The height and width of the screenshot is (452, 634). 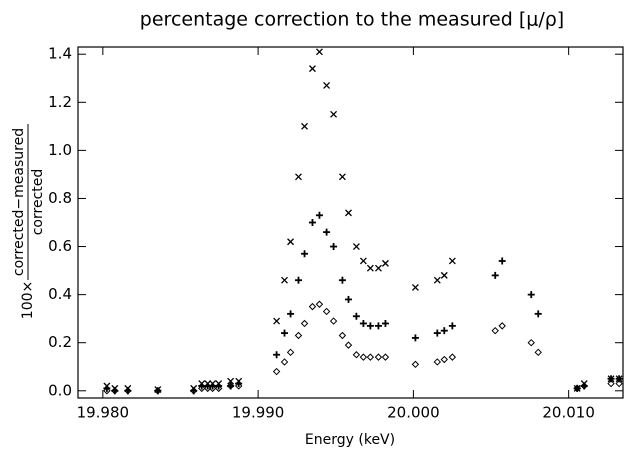 What do you see at coordinates (60, 102) in the screenshot?
I see `y-tick-label: 1.2` at bounding box center [60, 102].